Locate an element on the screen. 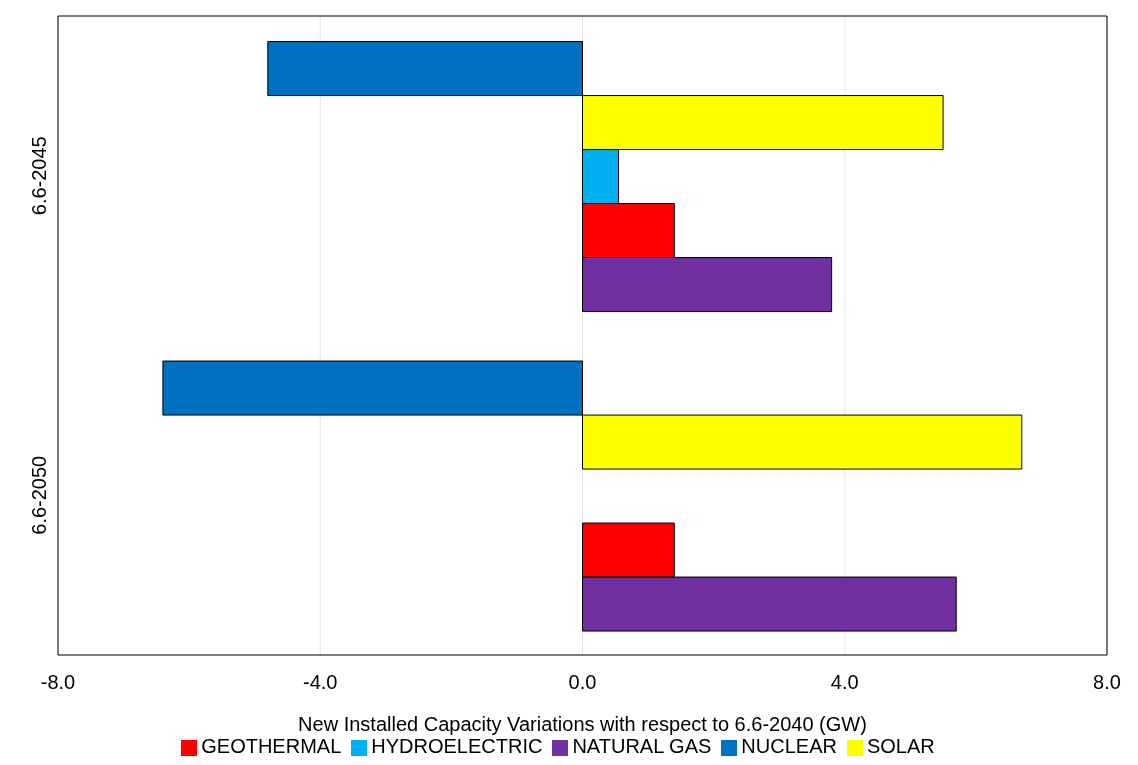 The width and height of the screenshot is (1138, 765). legend-label: NUCLEAR is located at coordinates (789, 746).